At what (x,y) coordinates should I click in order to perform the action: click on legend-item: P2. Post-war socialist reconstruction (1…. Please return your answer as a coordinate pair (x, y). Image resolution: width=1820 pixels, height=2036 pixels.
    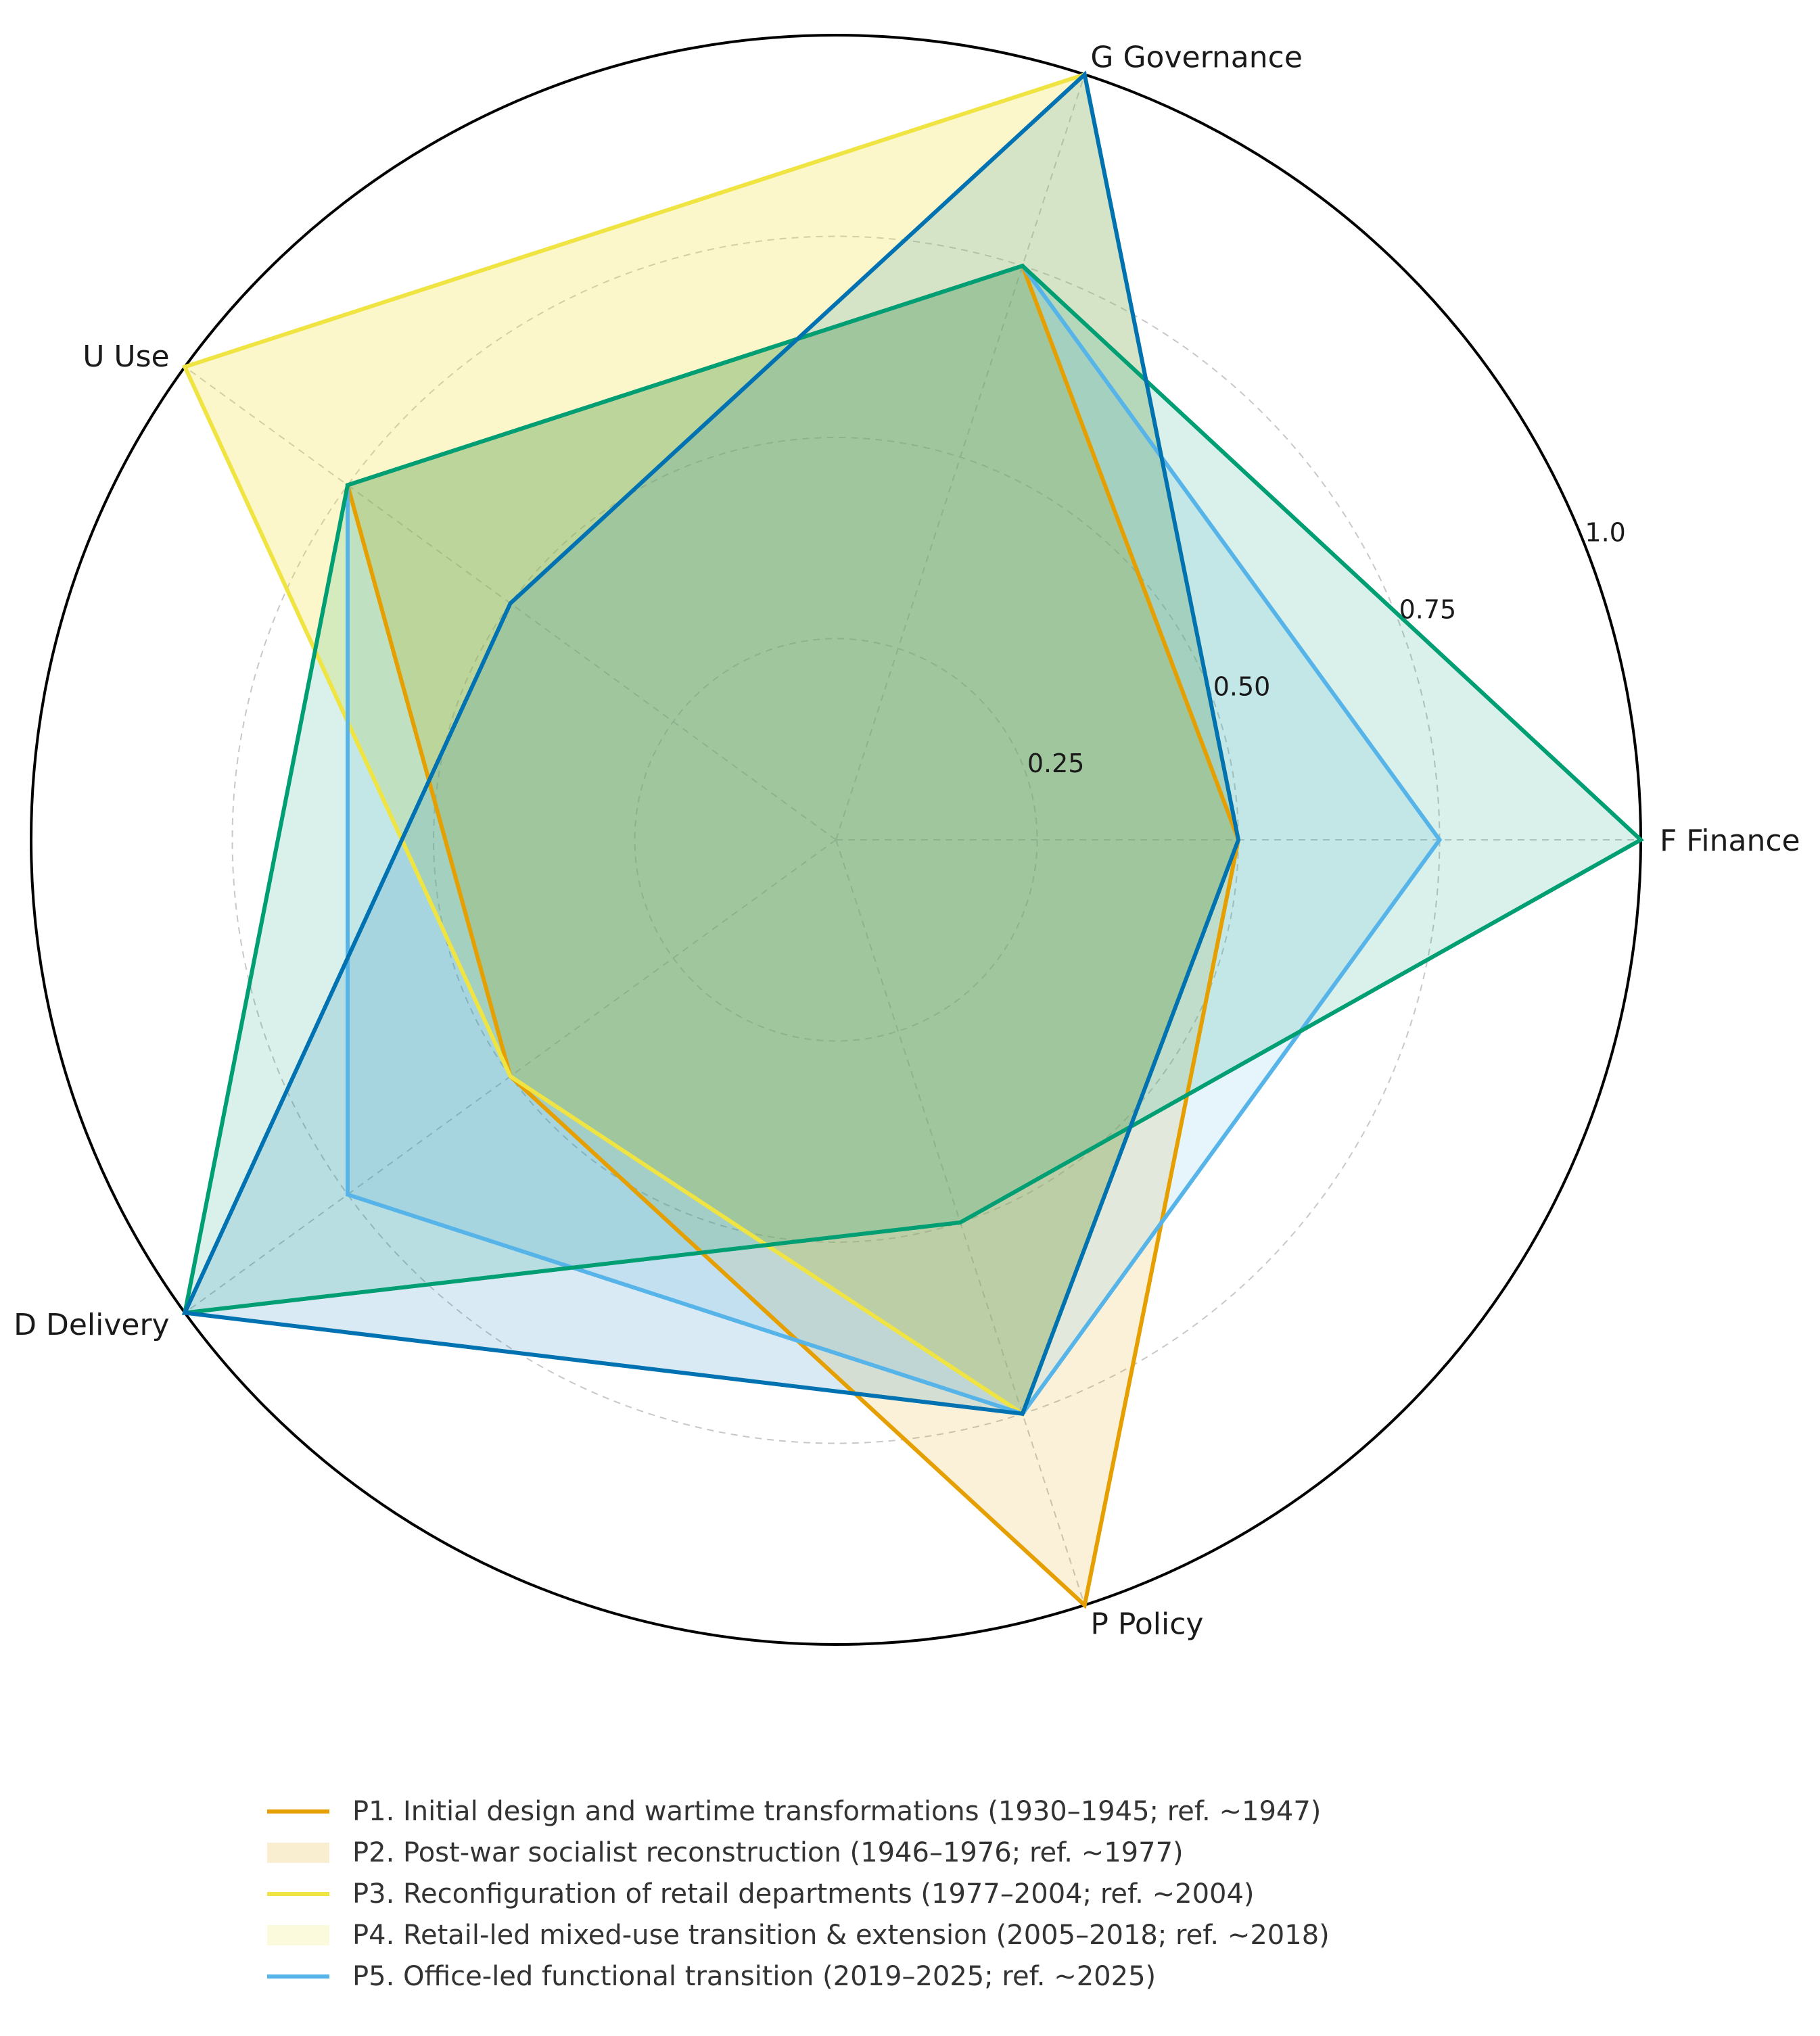
    Looking at the image, I should click on (798, 1852).